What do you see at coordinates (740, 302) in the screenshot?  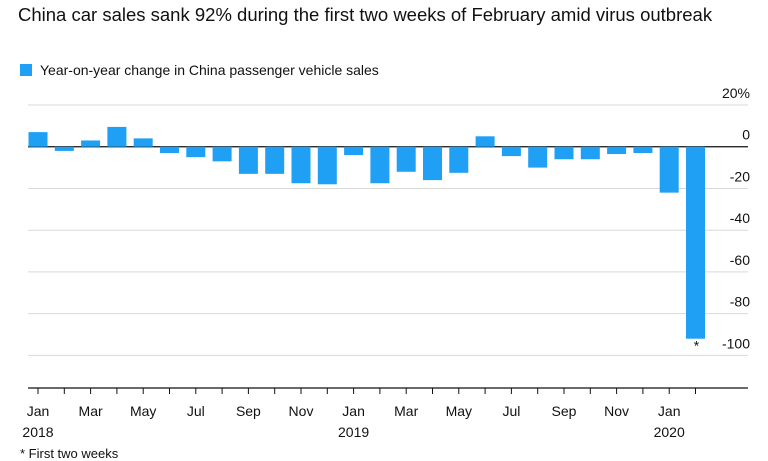 I see `y-tick-label: -80` at bounding box center [740, 302].